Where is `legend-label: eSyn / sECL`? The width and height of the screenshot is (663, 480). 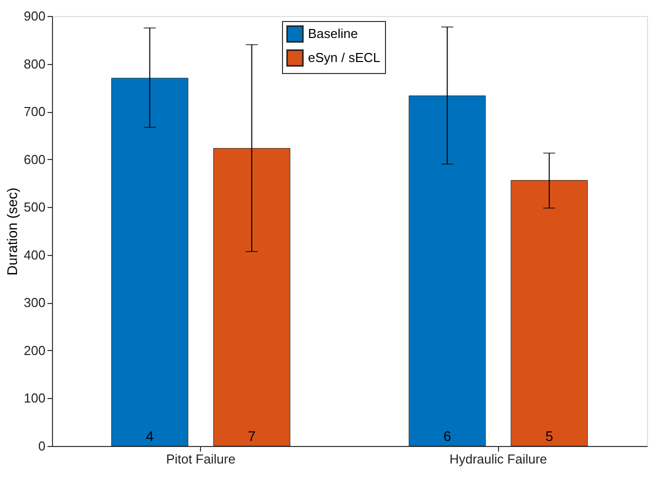 legend-label: eSyn / sECL is located at coordinates (344, 57).